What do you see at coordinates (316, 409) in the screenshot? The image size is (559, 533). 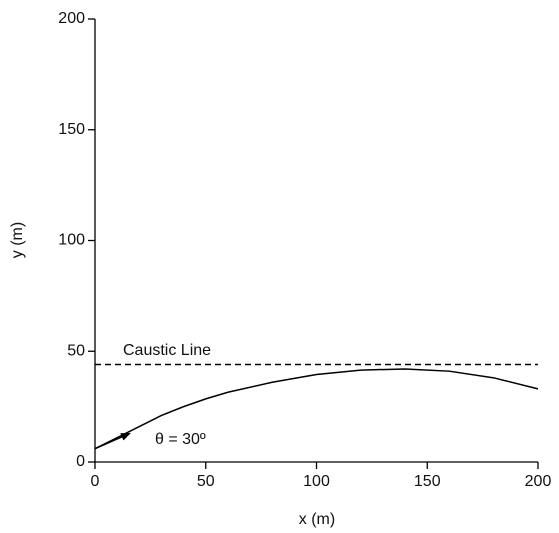 I see `trajectory` at bounding box center [316, 409].